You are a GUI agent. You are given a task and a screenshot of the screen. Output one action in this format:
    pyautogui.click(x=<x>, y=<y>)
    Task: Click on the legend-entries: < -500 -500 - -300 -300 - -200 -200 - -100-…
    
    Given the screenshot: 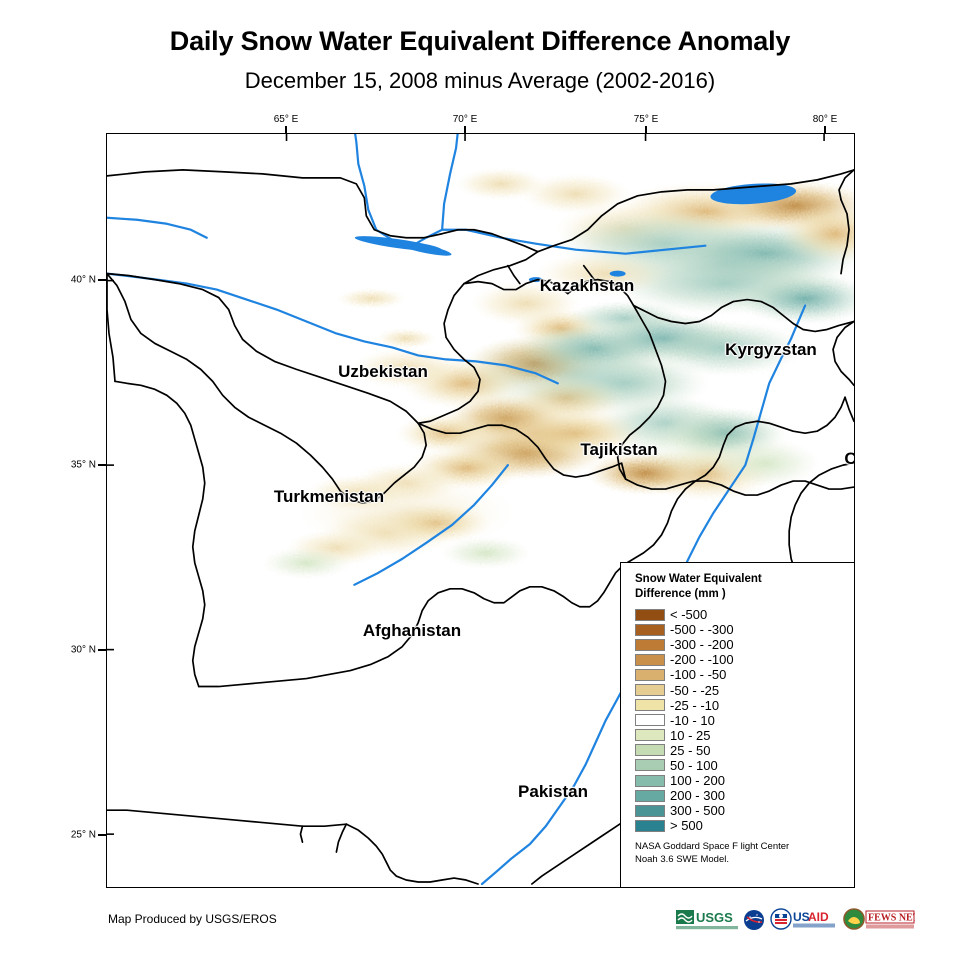 What is the action you would take?
    pyautogui.click(x=744, y=720)
    